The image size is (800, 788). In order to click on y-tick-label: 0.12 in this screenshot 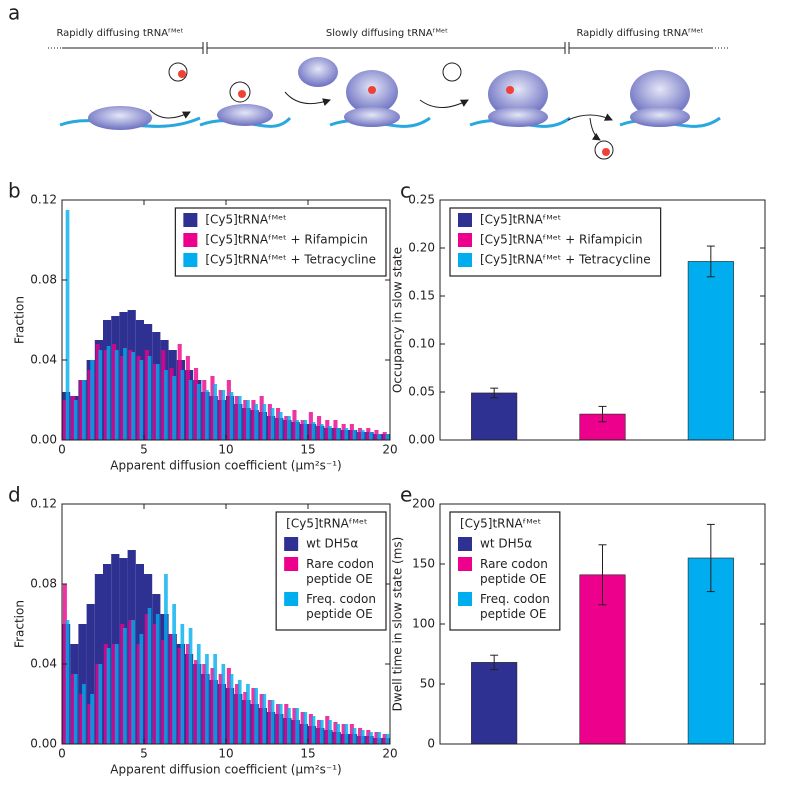, I will do `click(43, 504)`.